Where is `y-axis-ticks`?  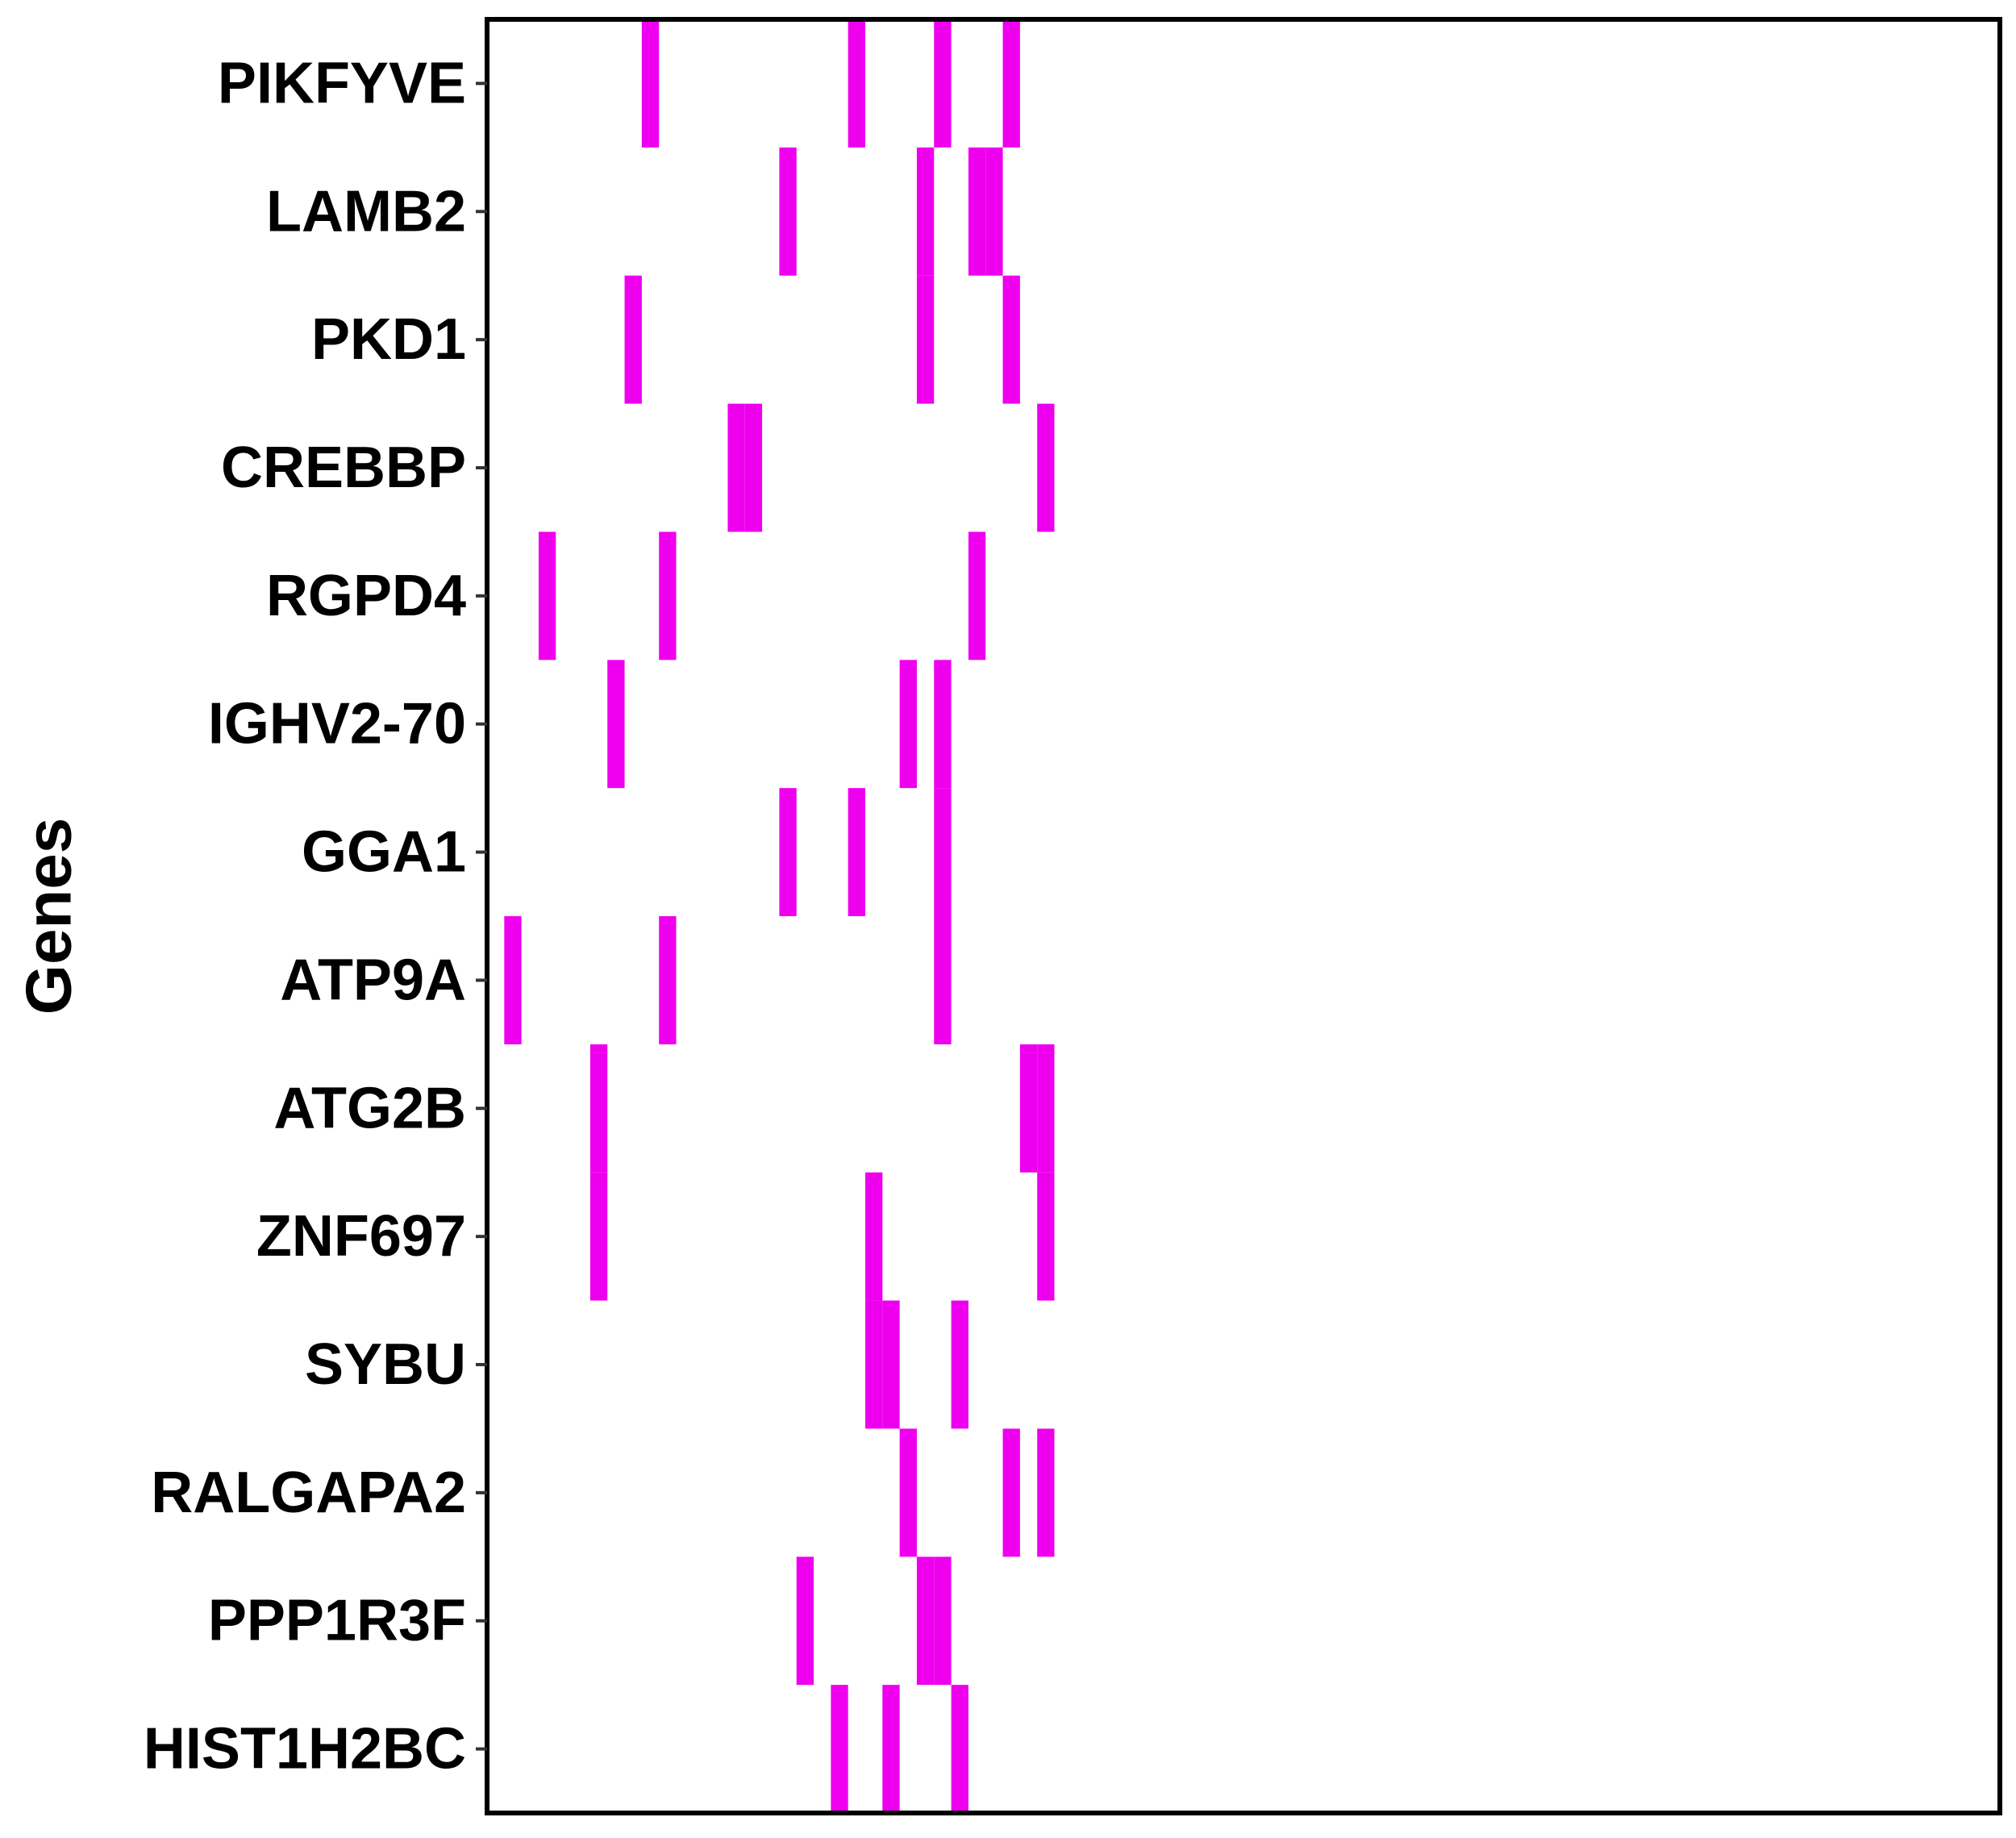 y-axis-ticks is located at coordinates (482, 916).